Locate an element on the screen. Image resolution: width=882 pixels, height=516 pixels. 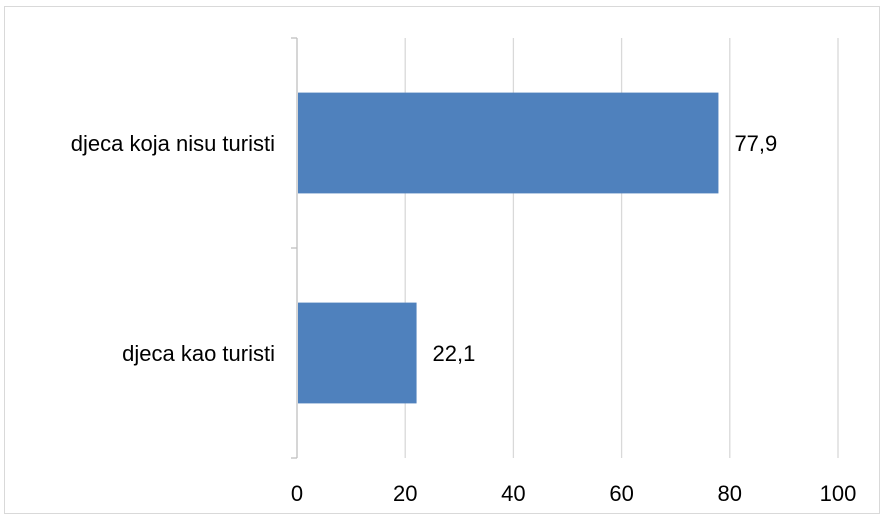
data-label-1: 77,9 is located at coordinates (755, 143).